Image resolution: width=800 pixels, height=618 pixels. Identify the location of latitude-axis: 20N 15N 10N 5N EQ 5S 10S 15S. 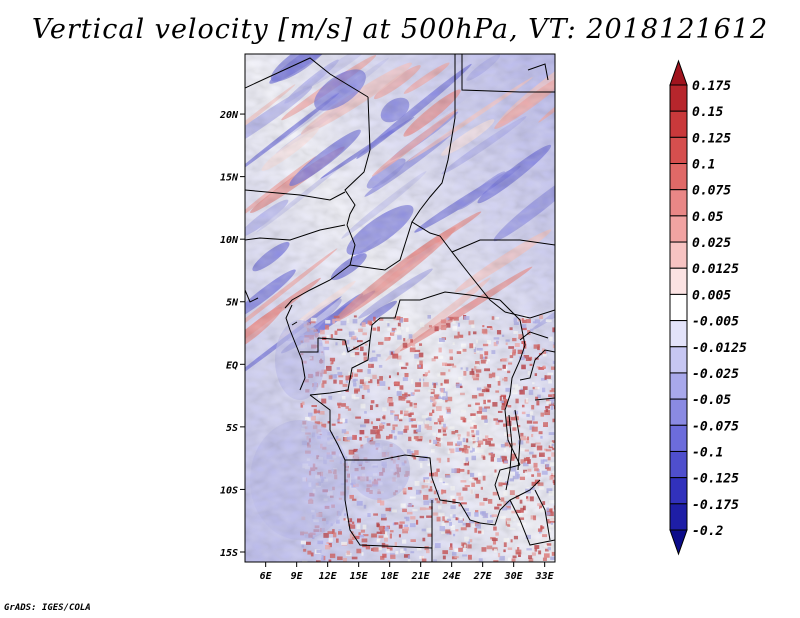
(232, 334).